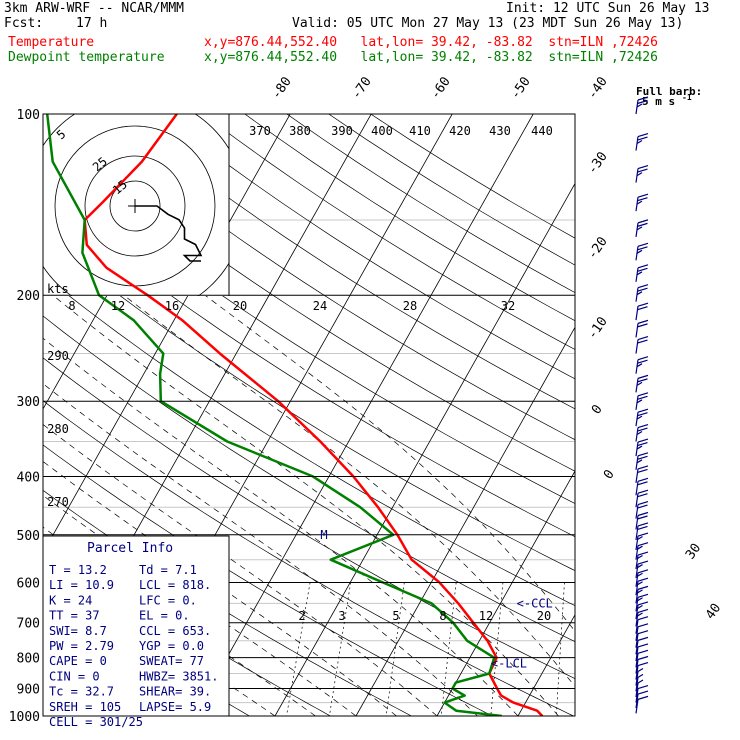  I want to click on parcel-info-title: Parcel Info, so click(130, 548).